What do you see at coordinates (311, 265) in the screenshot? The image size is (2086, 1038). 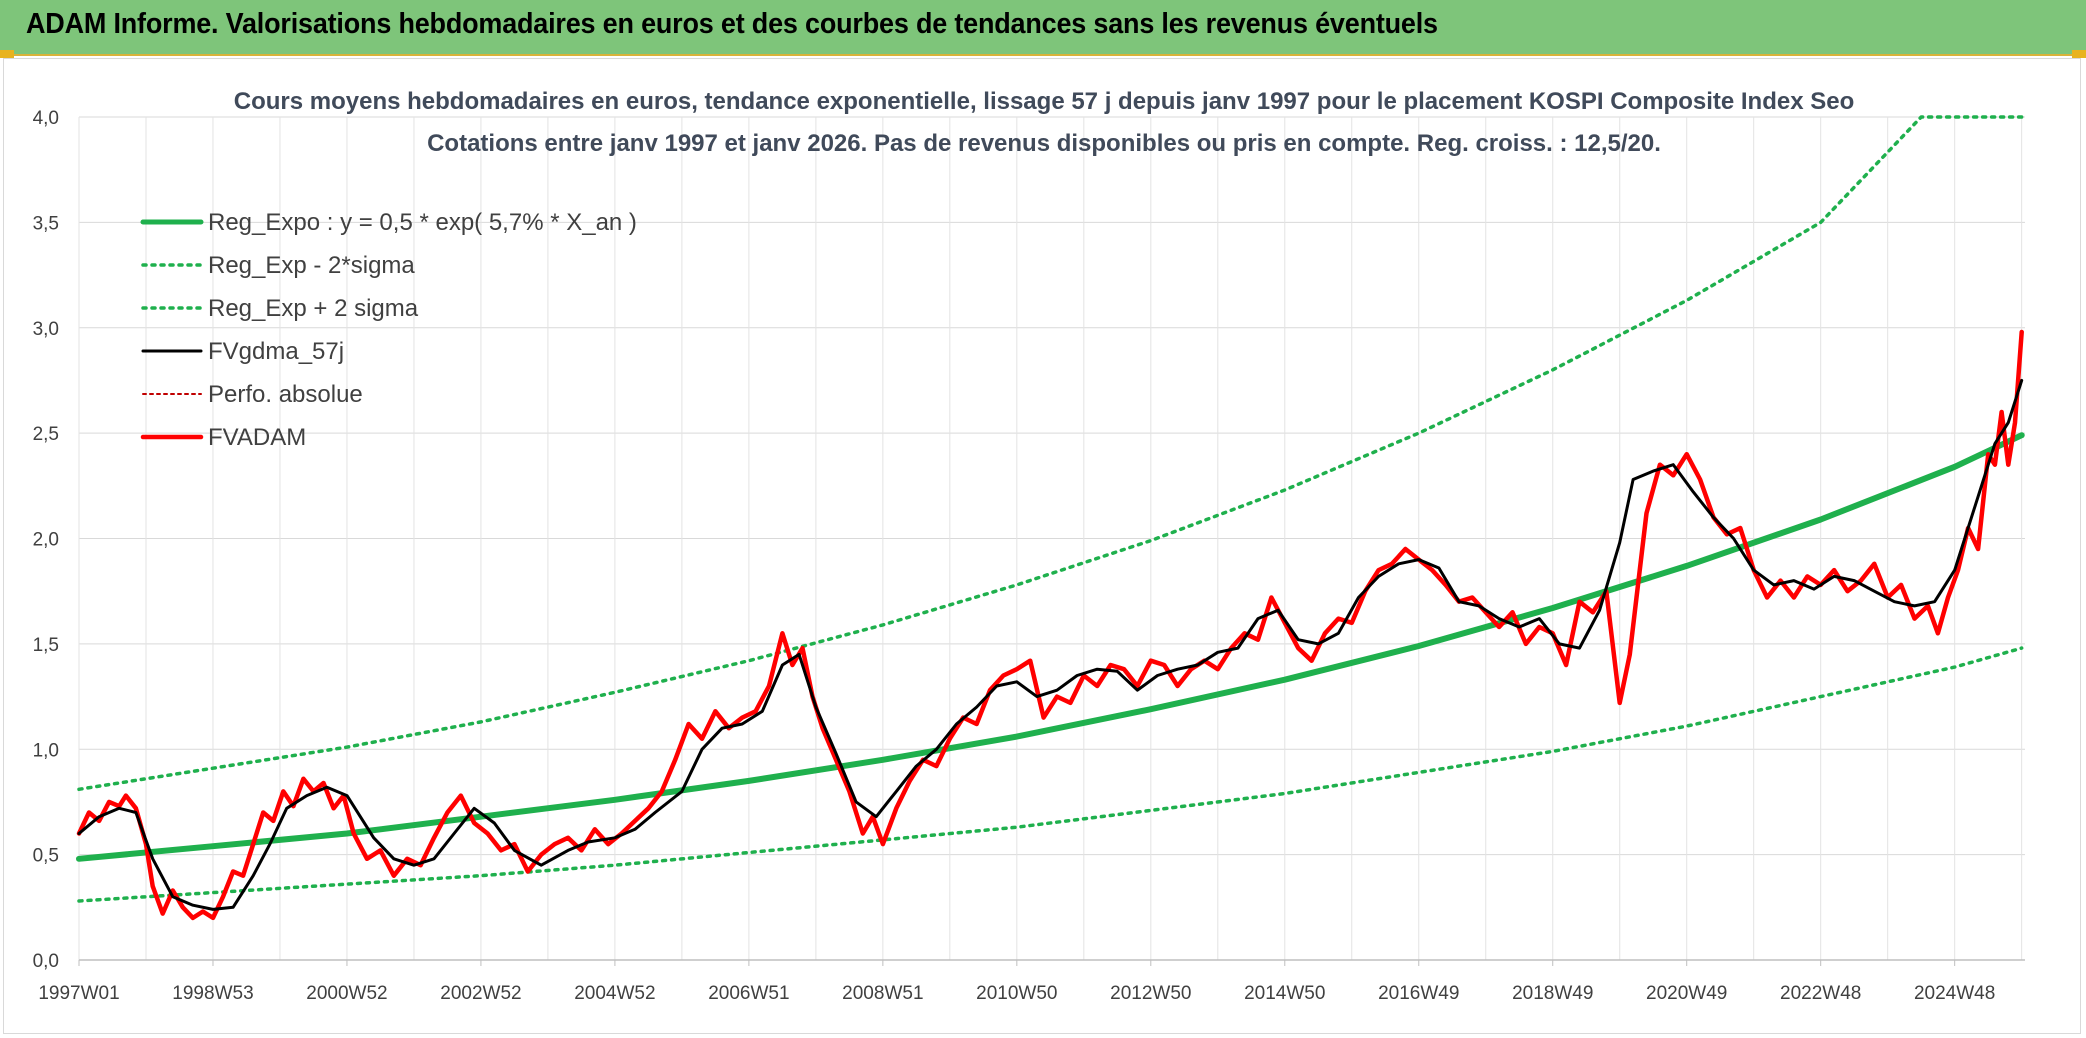 I see `legend-label-lower: Reg_Exp - 2*sigma` at bounding box center [311, 265].